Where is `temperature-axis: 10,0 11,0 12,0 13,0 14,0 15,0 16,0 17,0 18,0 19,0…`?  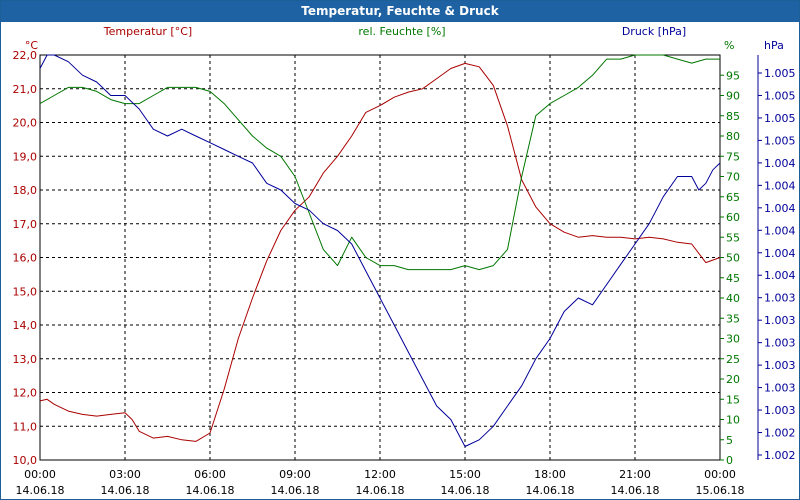
temperature-axis: 10,0 11,0 12,0 13,0 14,0 15,0 16,0 17,0 18,0 19,0… is located at coordinates (25, 258).